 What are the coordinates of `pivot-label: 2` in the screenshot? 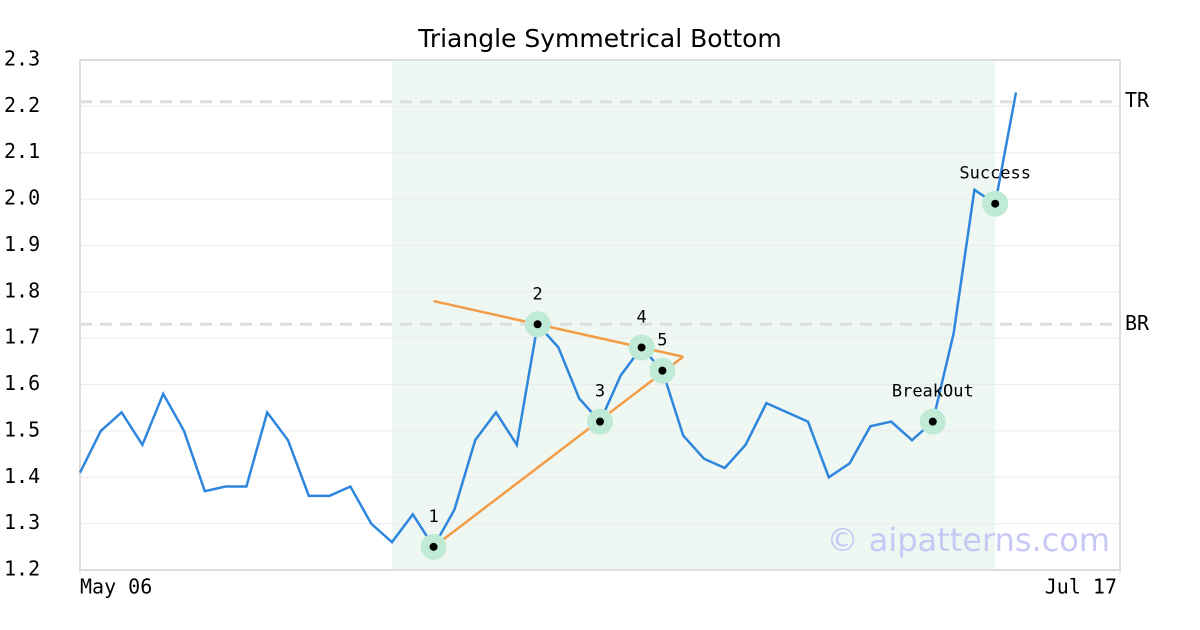 It's located at (537, 294).